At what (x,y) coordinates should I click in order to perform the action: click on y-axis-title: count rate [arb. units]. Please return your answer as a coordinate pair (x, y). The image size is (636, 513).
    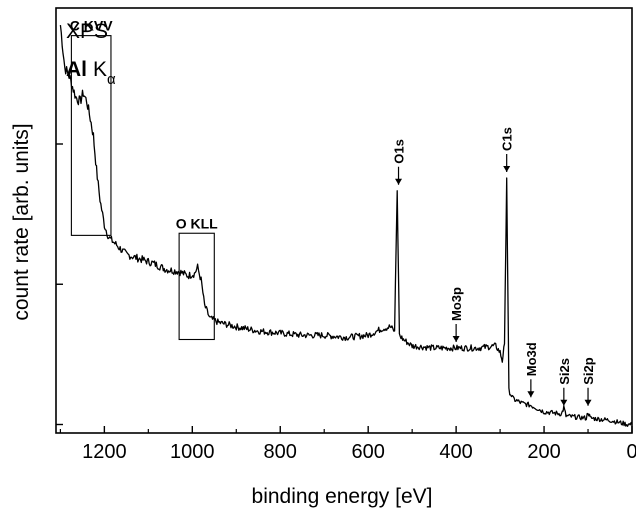
    Looking at the image, I should click on (21, 221).